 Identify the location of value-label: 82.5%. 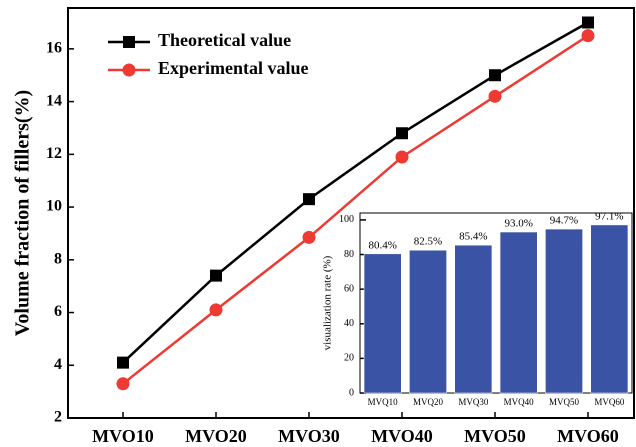
(428, 242).